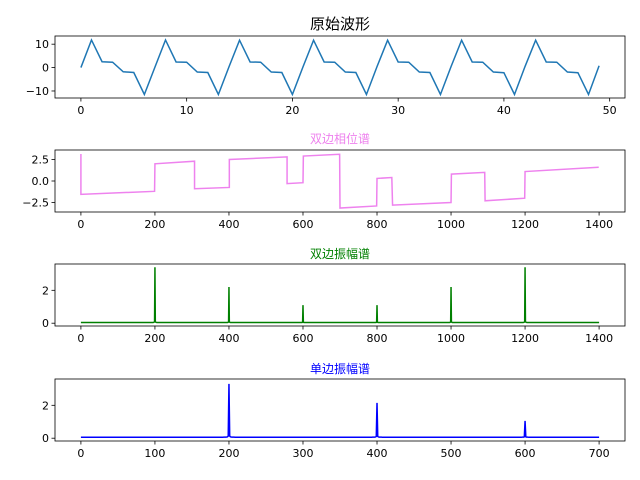 The height and width of the screenshot is (480, 640). Describe the element at coordinates (504, 110) in the screenshot. I see `x-tick-label: 40` at that location.